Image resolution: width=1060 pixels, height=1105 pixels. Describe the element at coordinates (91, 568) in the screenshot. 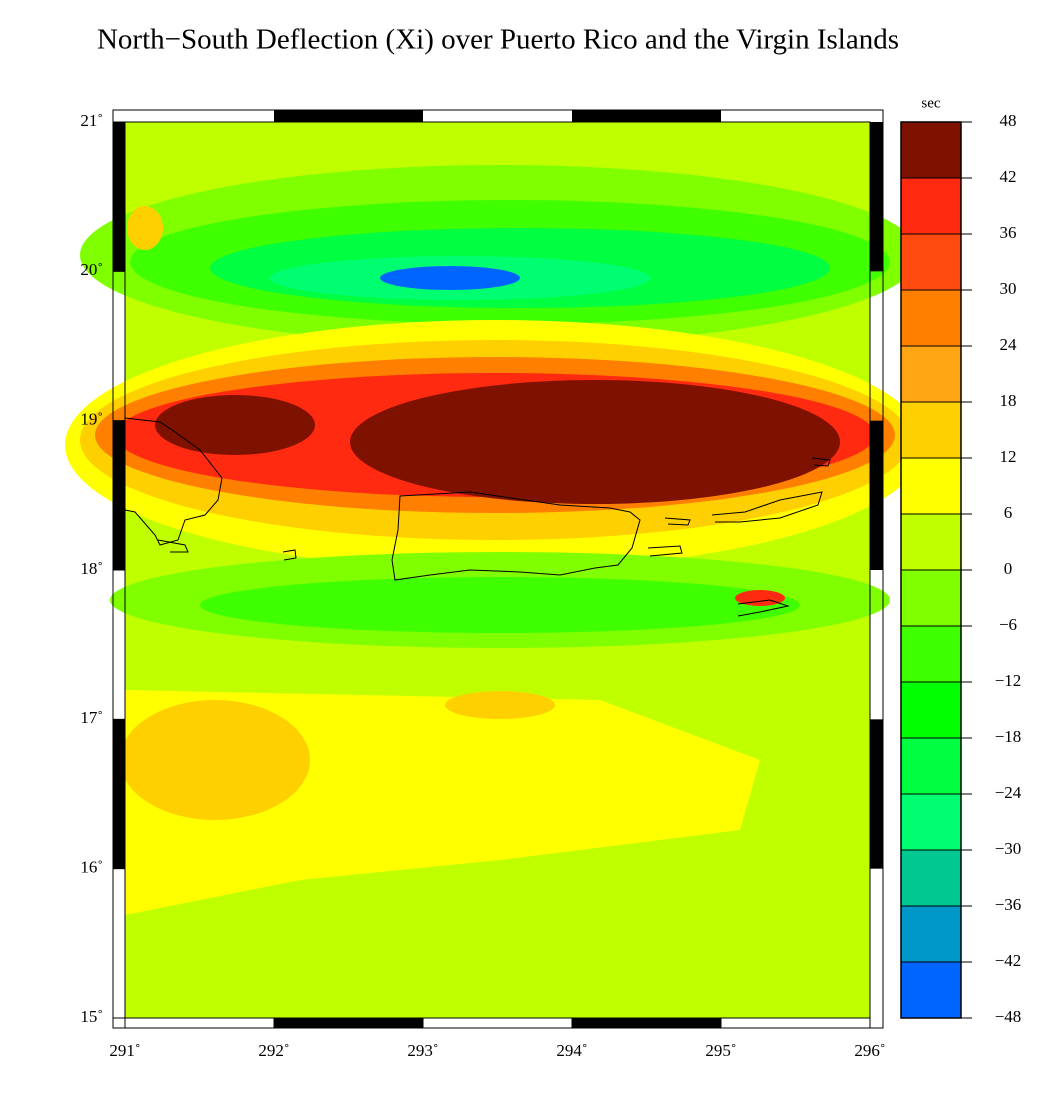

I see `y-tick-label: 18˚` at that location.